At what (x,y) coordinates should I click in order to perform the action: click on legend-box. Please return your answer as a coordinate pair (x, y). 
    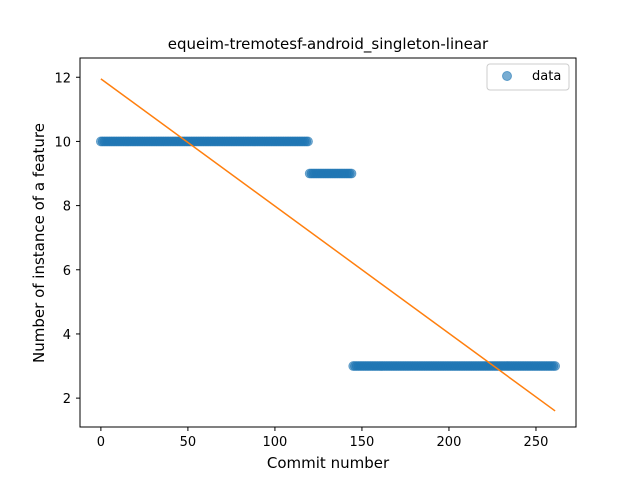
    Looking at the image, I should click on (528, 77).